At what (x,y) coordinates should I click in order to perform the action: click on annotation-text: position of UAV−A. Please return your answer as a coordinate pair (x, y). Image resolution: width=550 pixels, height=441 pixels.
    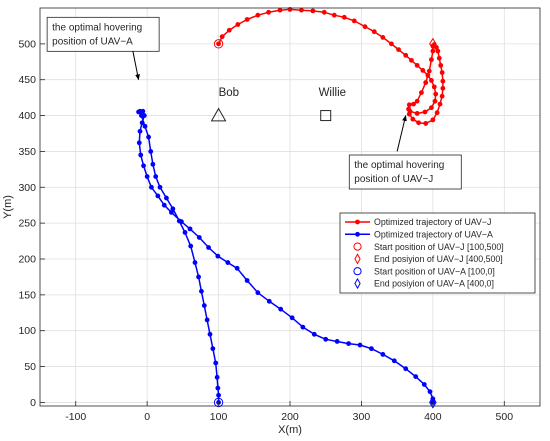
    Looking at the image, I should click on (92, 41).